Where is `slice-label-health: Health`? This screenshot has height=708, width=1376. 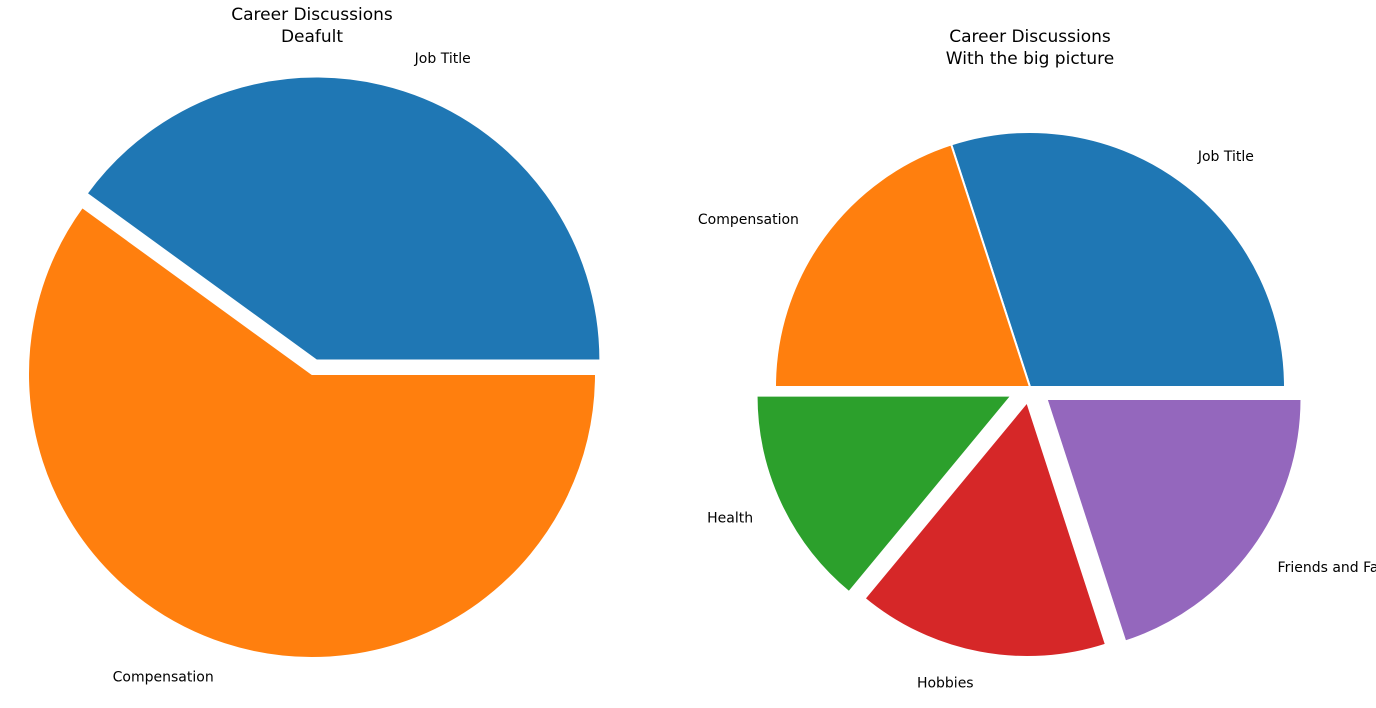 slice-label-health: Health is located at coordinates (730, 518).